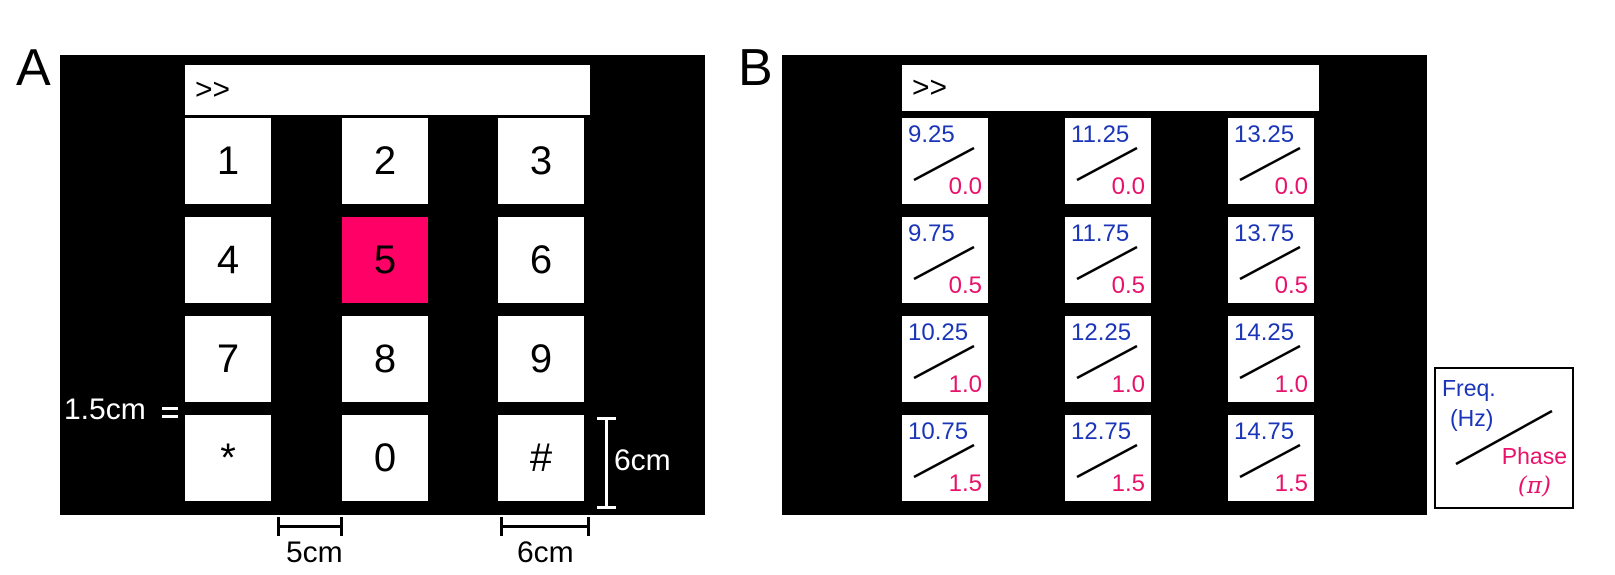  What do you see at coordinates (385, 161) in the screenshot?
I see `key-2: 2` at bounding box center [385, 161].